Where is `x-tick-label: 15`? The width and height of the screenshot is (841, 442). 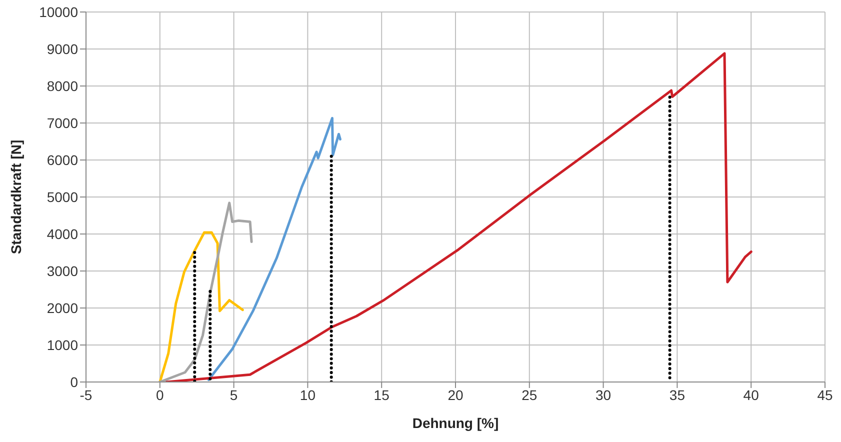 x-tick-label: 15 is located at coordinates (382, 394).